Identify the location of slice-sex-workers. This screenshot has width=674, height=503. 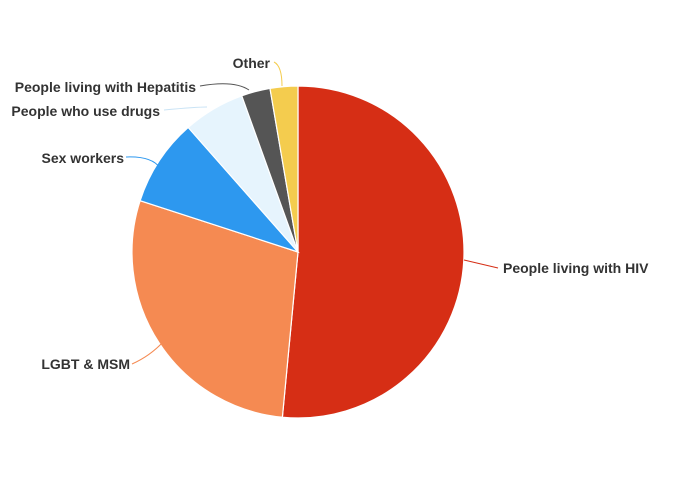
(219, 190).